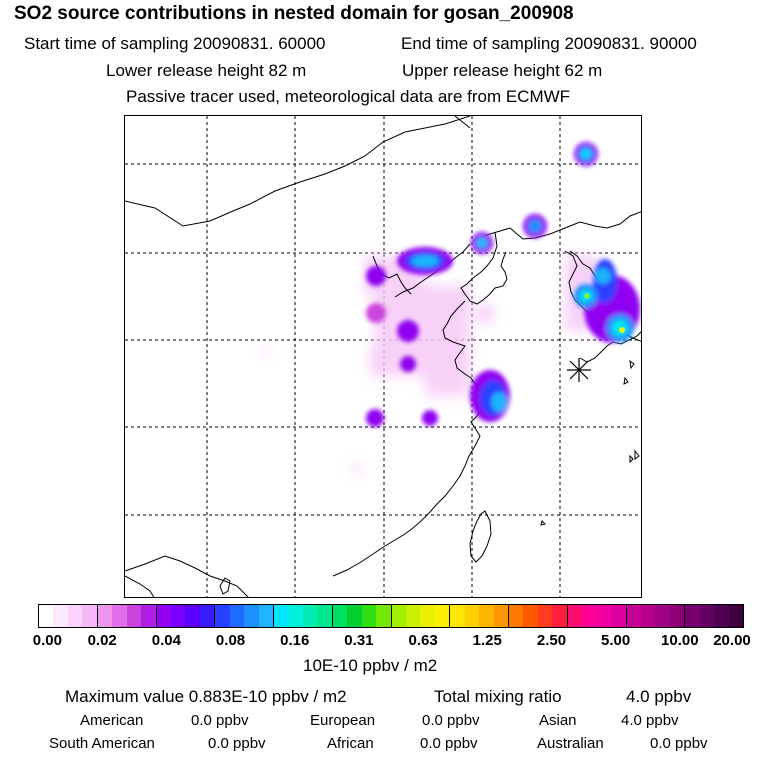 The width and height of the screenshot is (768, 768). I want to click on south-korea-peak, so click(622, 330).